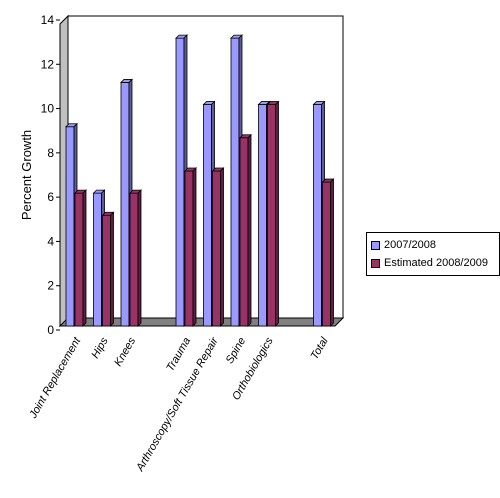 The height and width of the screenshot is (498, 500). I want to click on y-tick-label: 10, so click(48, 109).